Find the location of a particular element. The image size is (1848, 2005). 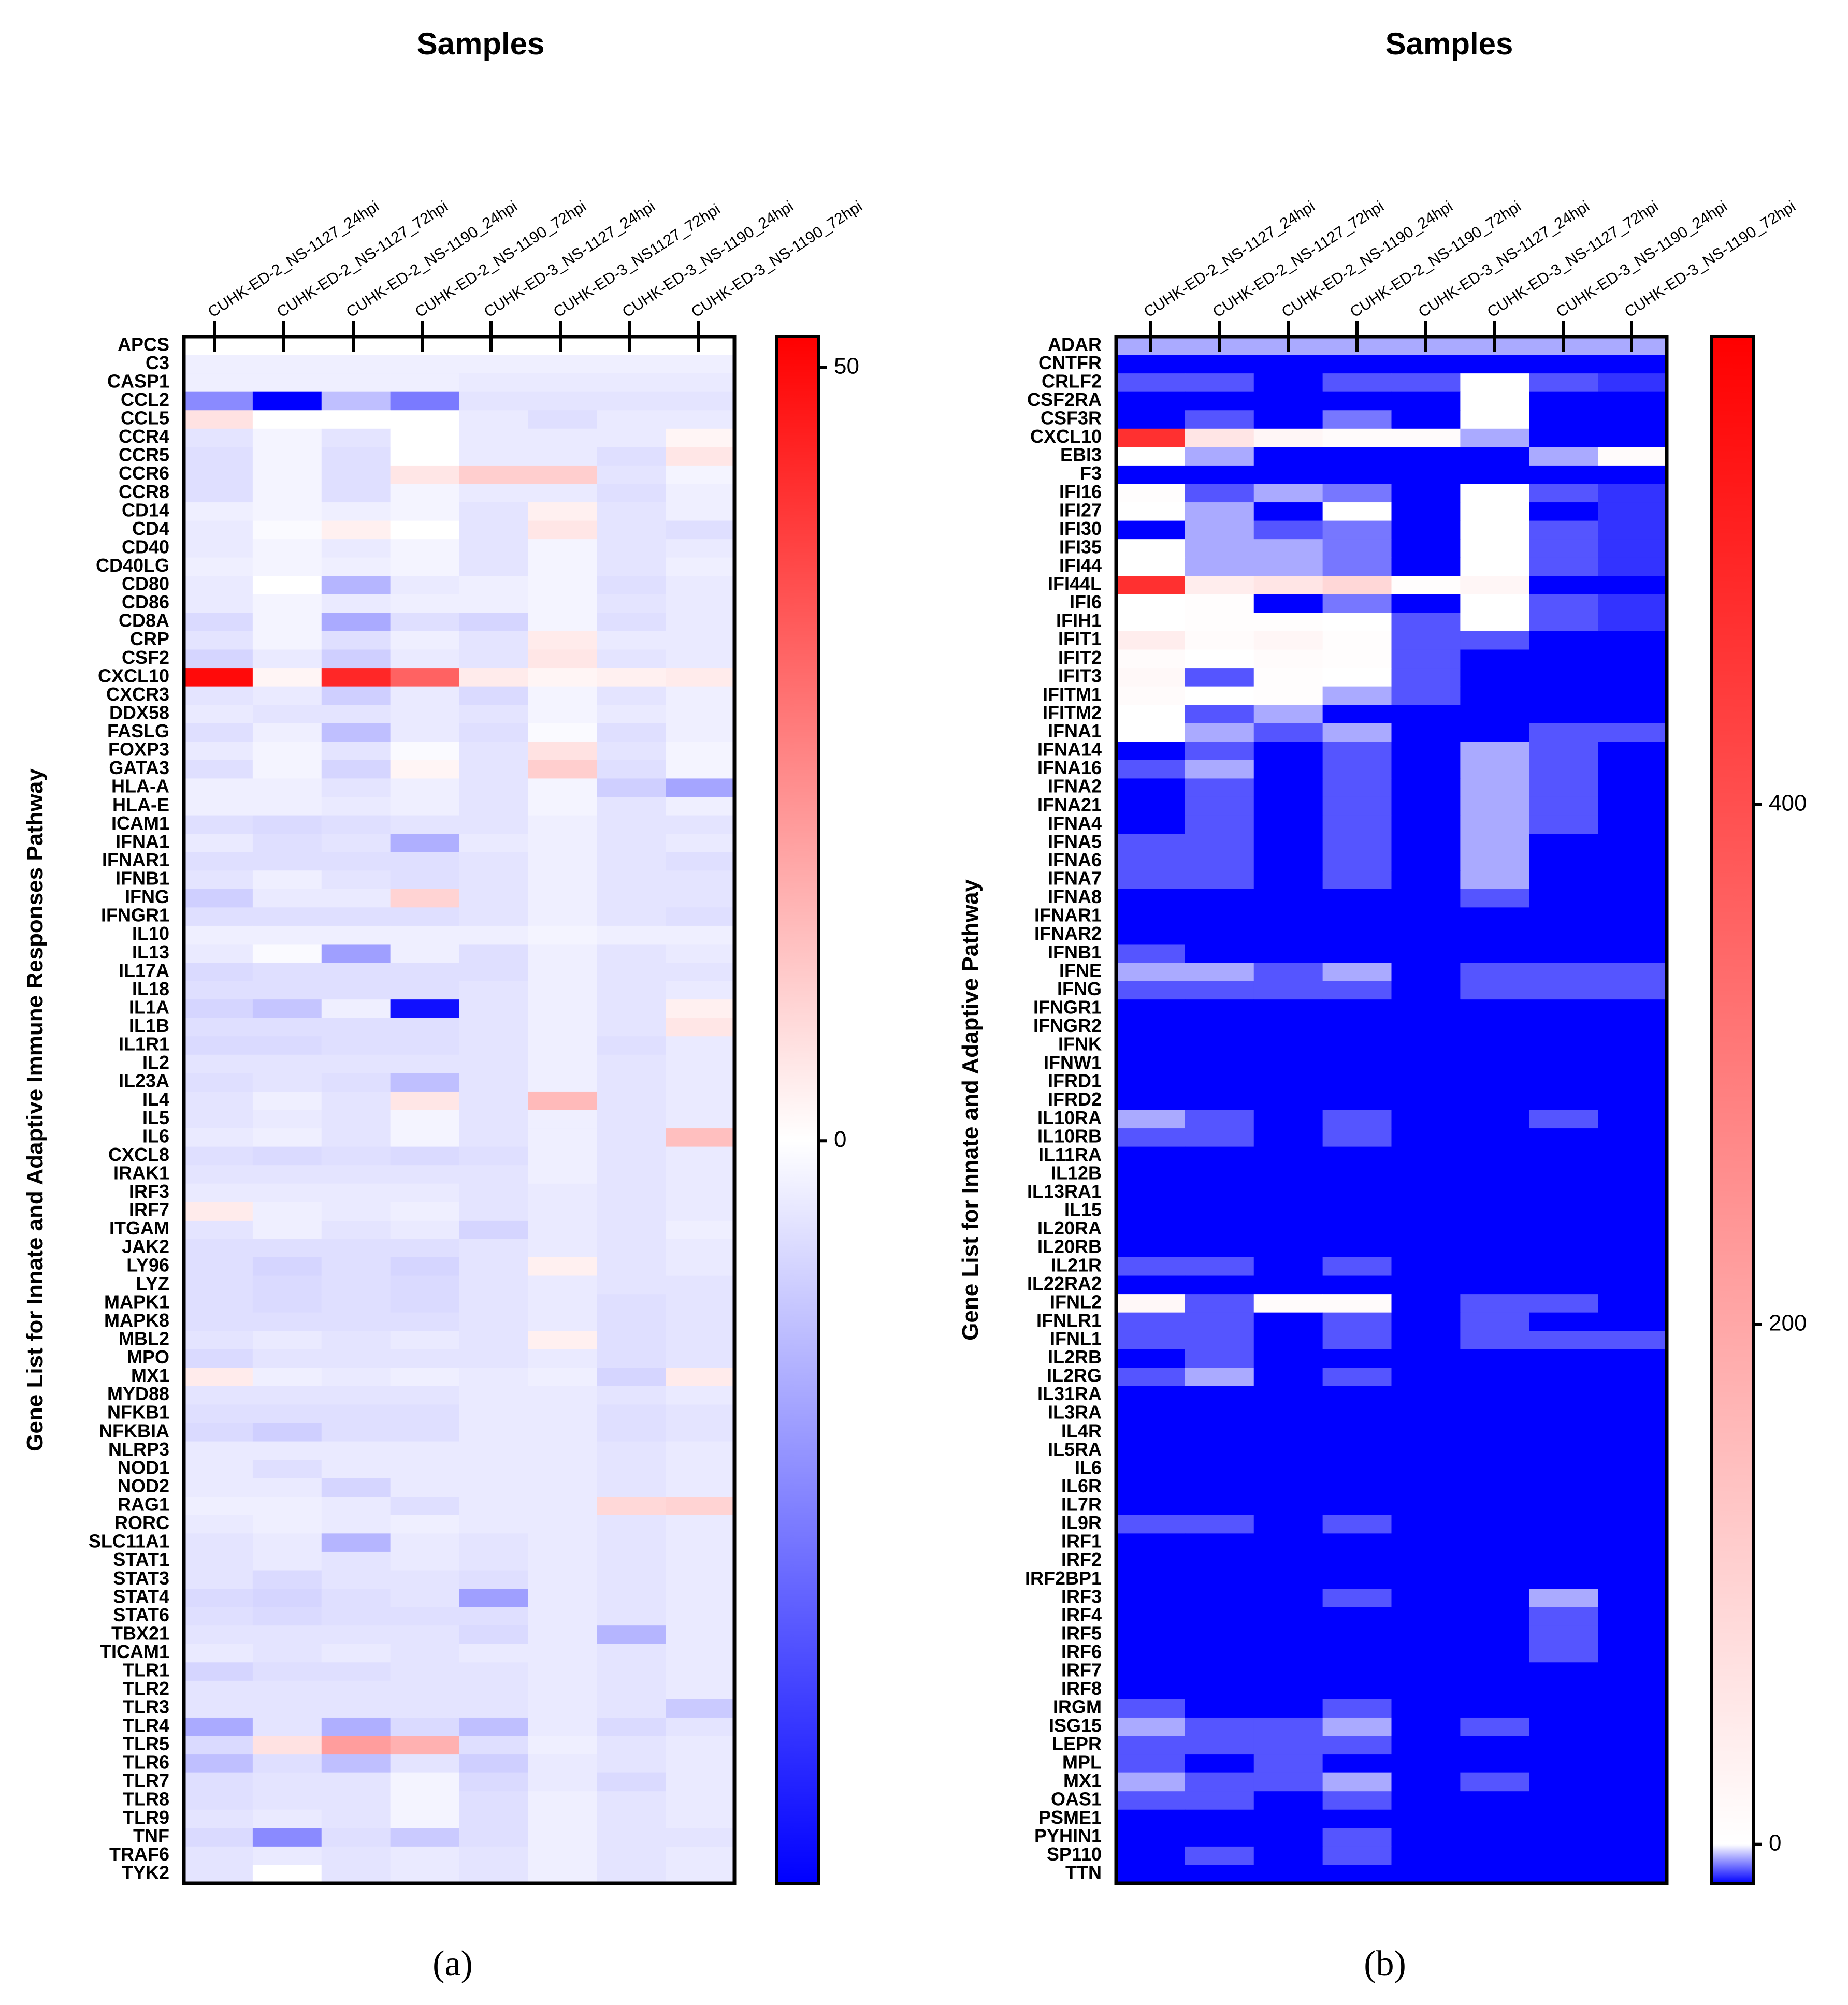

gene-label: MPL is located at coordinates (1082, 1761).